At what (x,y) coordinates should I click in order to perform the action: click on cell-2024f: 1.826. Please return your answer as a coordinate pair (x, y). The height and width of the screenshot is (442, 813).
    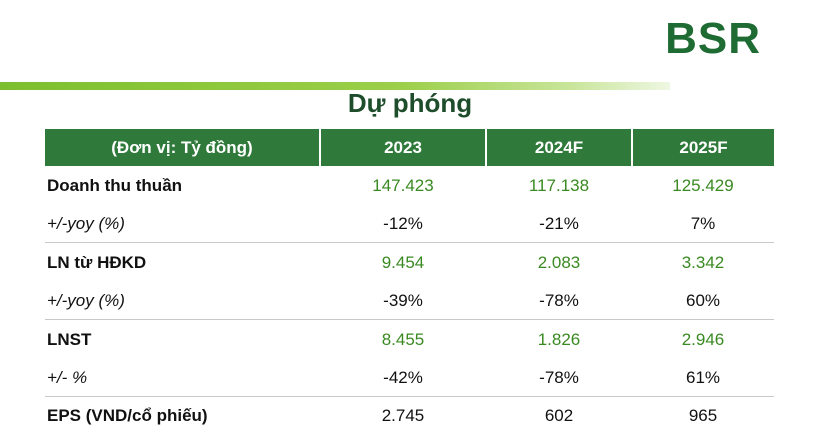
    Looking at the image, I should click on (559, 339).